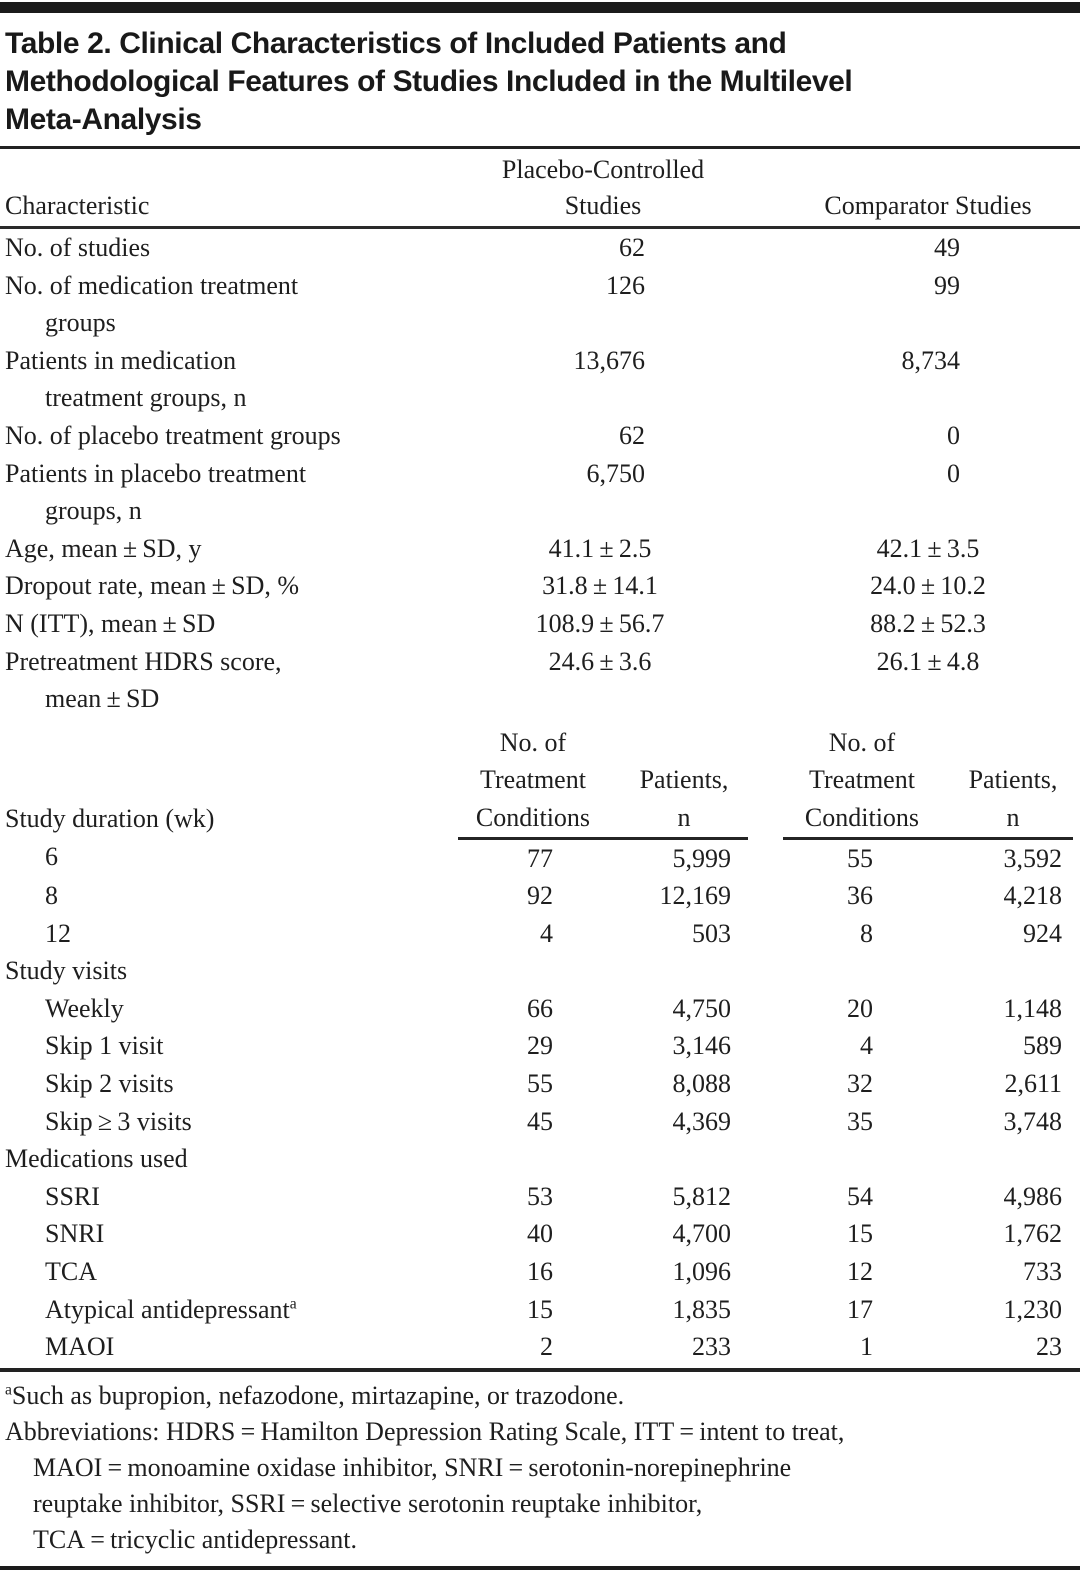  What do you see at coordinates (860, 1234) in the screenshot?
I see `comparator-conditions-cell: 15` at bounding box center [860, 1234].